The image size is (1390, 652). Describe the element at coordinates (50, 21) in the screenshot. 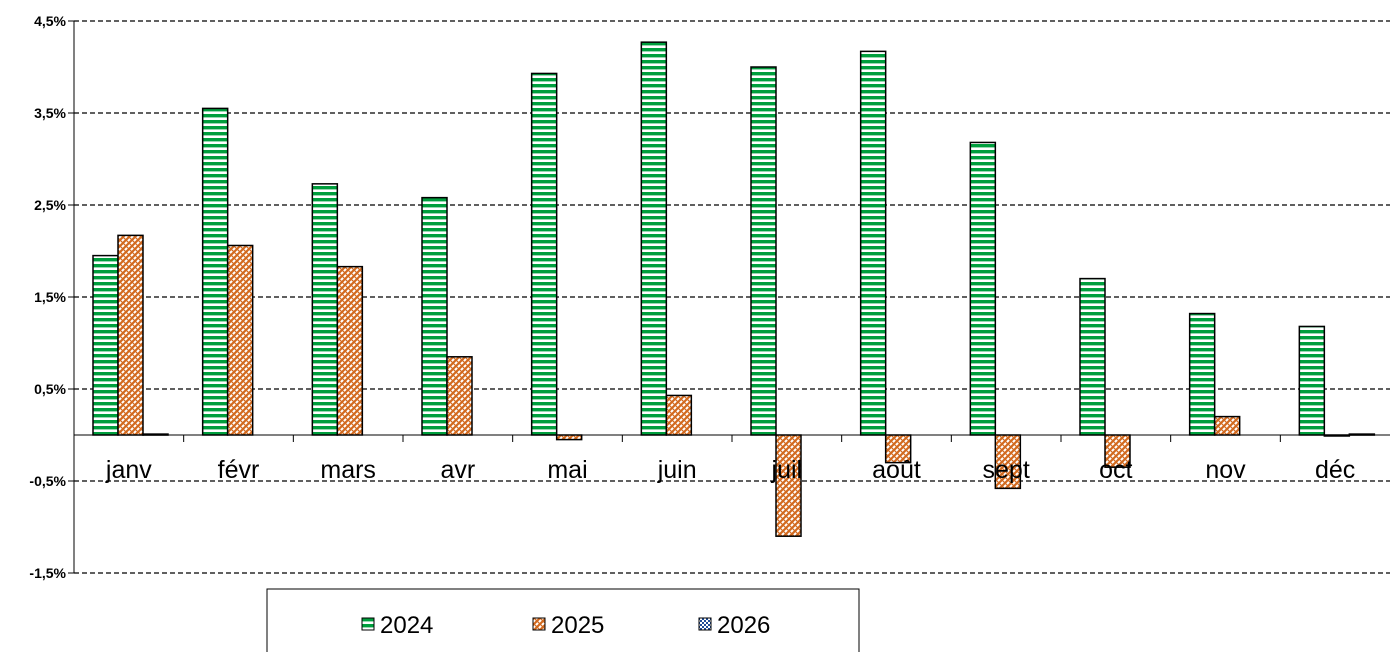

I see `y-tick-label: 4,5%` at that location.